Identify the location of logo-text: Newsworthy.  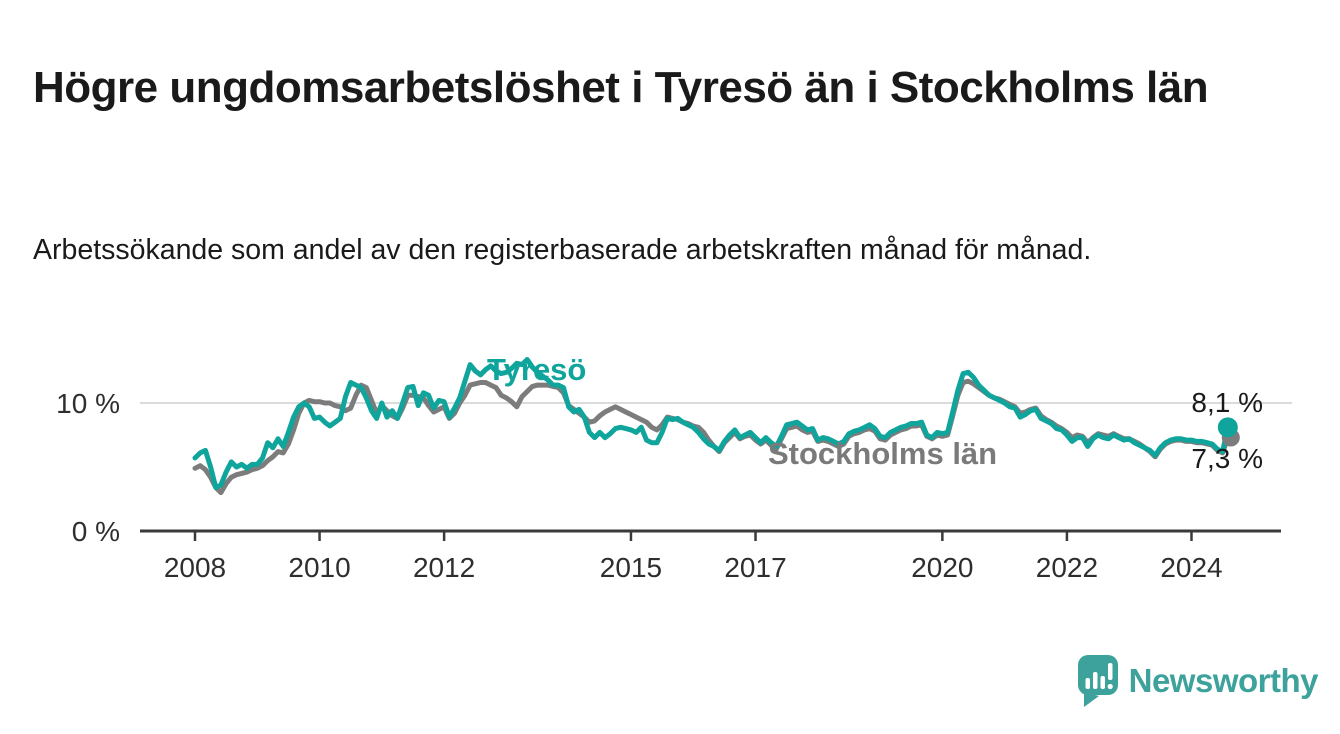
(1223, 680).